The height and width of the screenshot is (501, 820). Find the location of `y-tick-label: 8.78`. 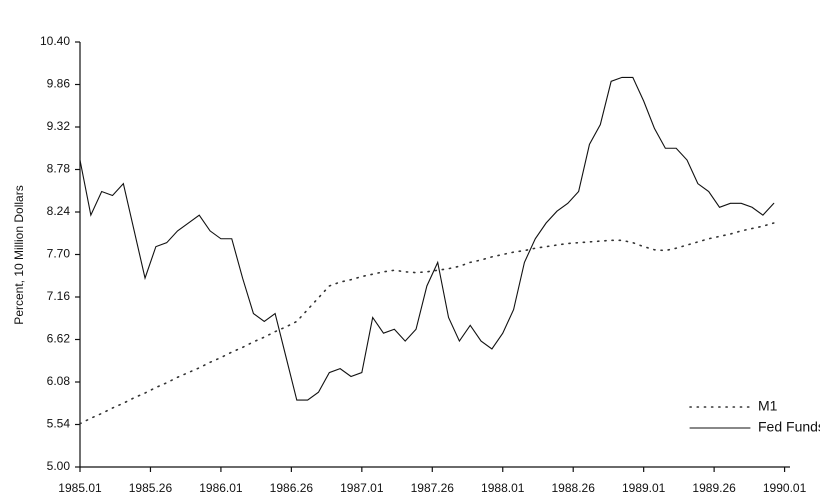

y-tick-label: 8.78 is located at coordinates (59, 169).